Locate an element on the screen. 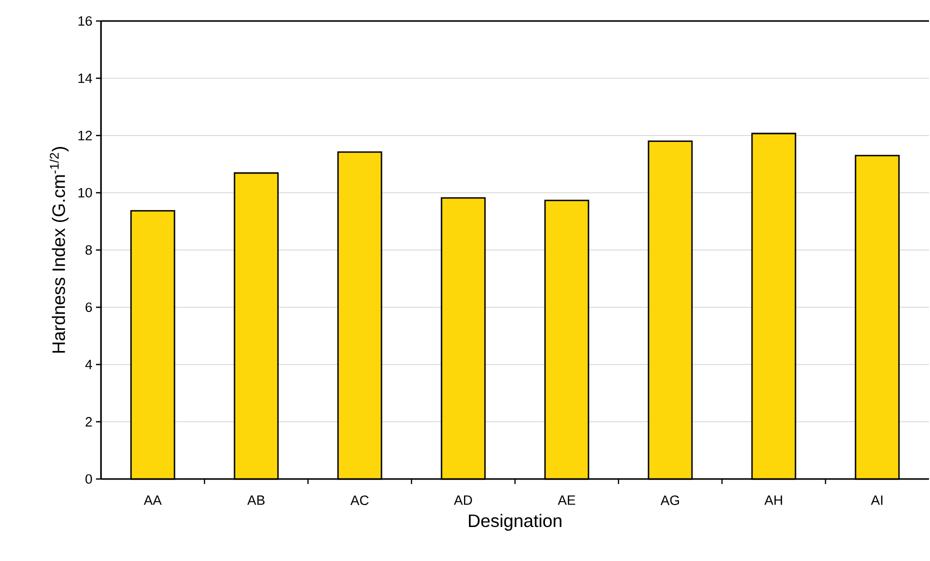  y-tick-label: 12 is located at coordinates (85, 135).